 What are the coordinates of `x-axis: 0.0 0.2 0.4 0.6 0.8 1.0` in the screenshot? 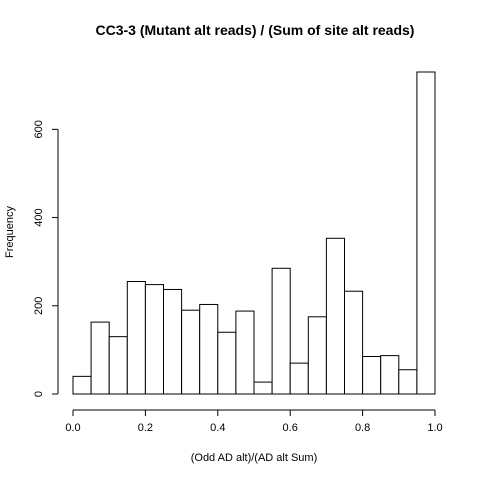 It's located at (254, 421).